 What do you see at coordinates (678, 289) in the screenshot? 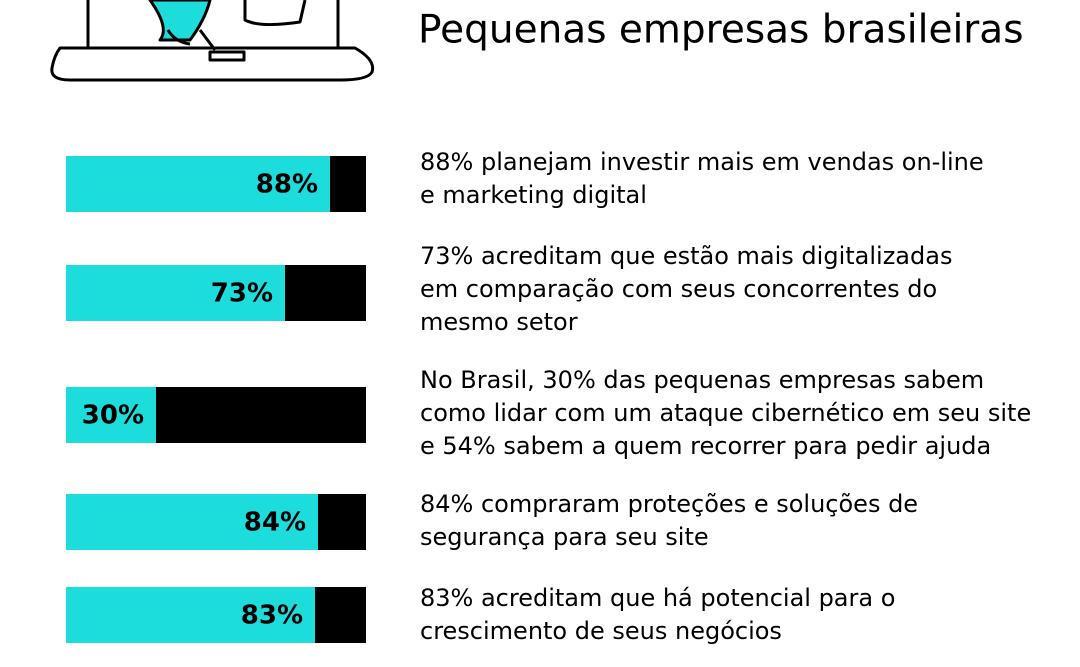
I see `description: em comparação com seus concorrentes do` at bounding box center [678, 289].